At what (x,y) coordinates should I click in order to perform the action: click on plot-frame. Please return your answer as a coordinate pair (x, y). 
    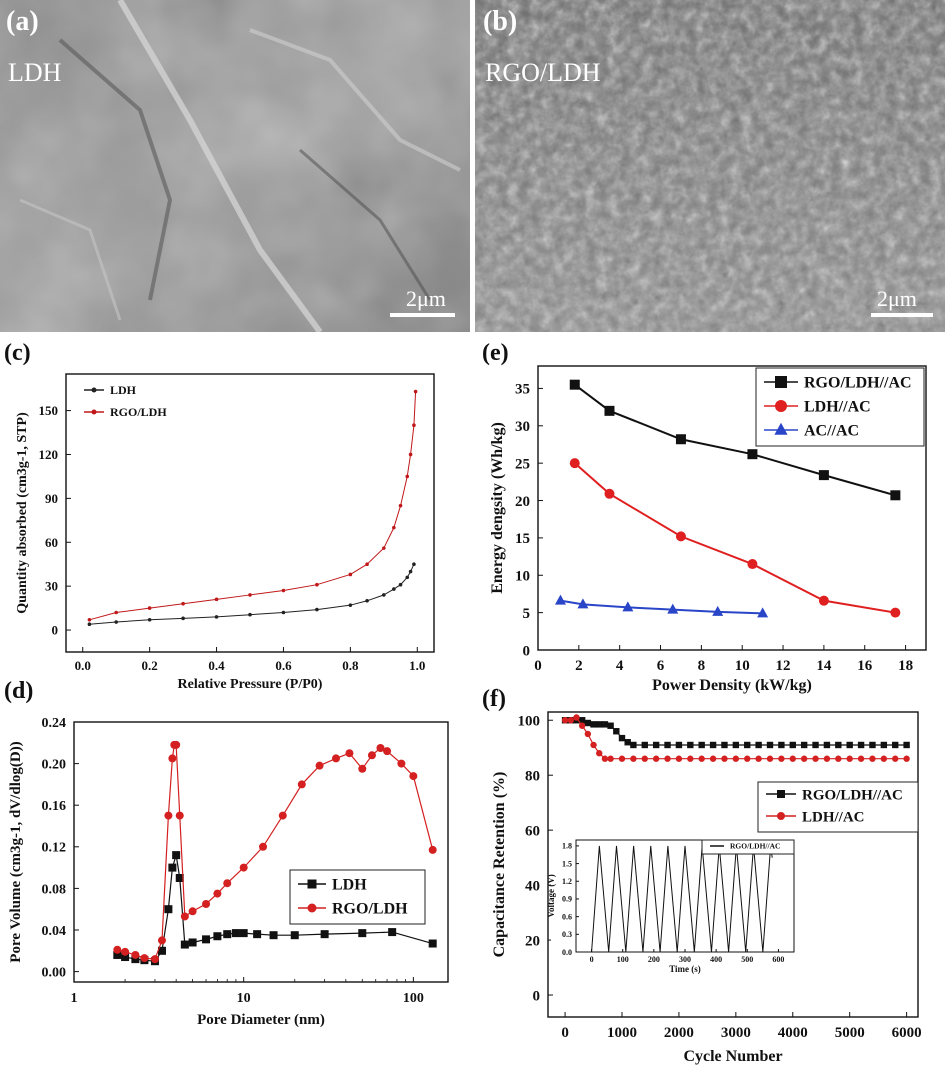
    Looking at the image, I should click on (732, 508).